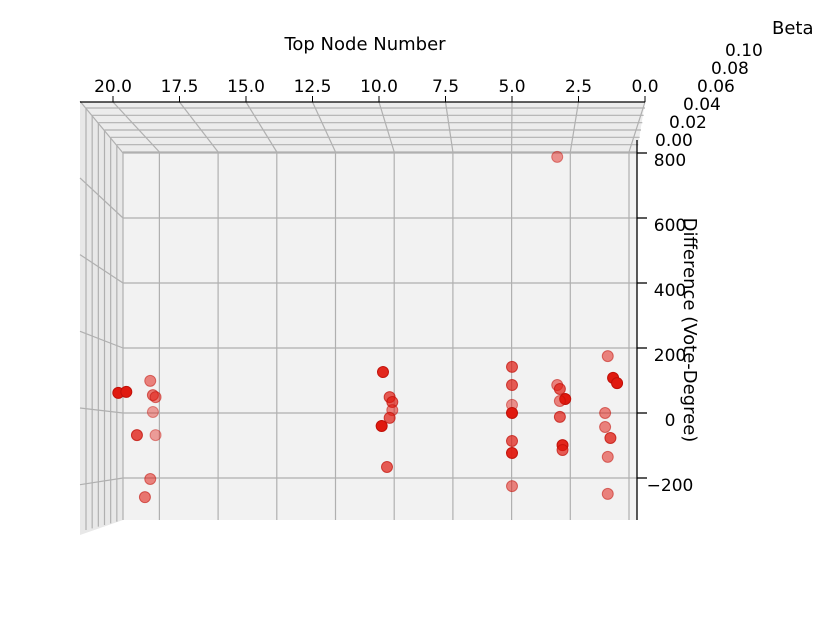 This screenshot has width=828, height=634. What do you see at coordinates (113, 87) in the screenshot?
I see `x-tick-label: 20.0` at bounding box center [113, 87].